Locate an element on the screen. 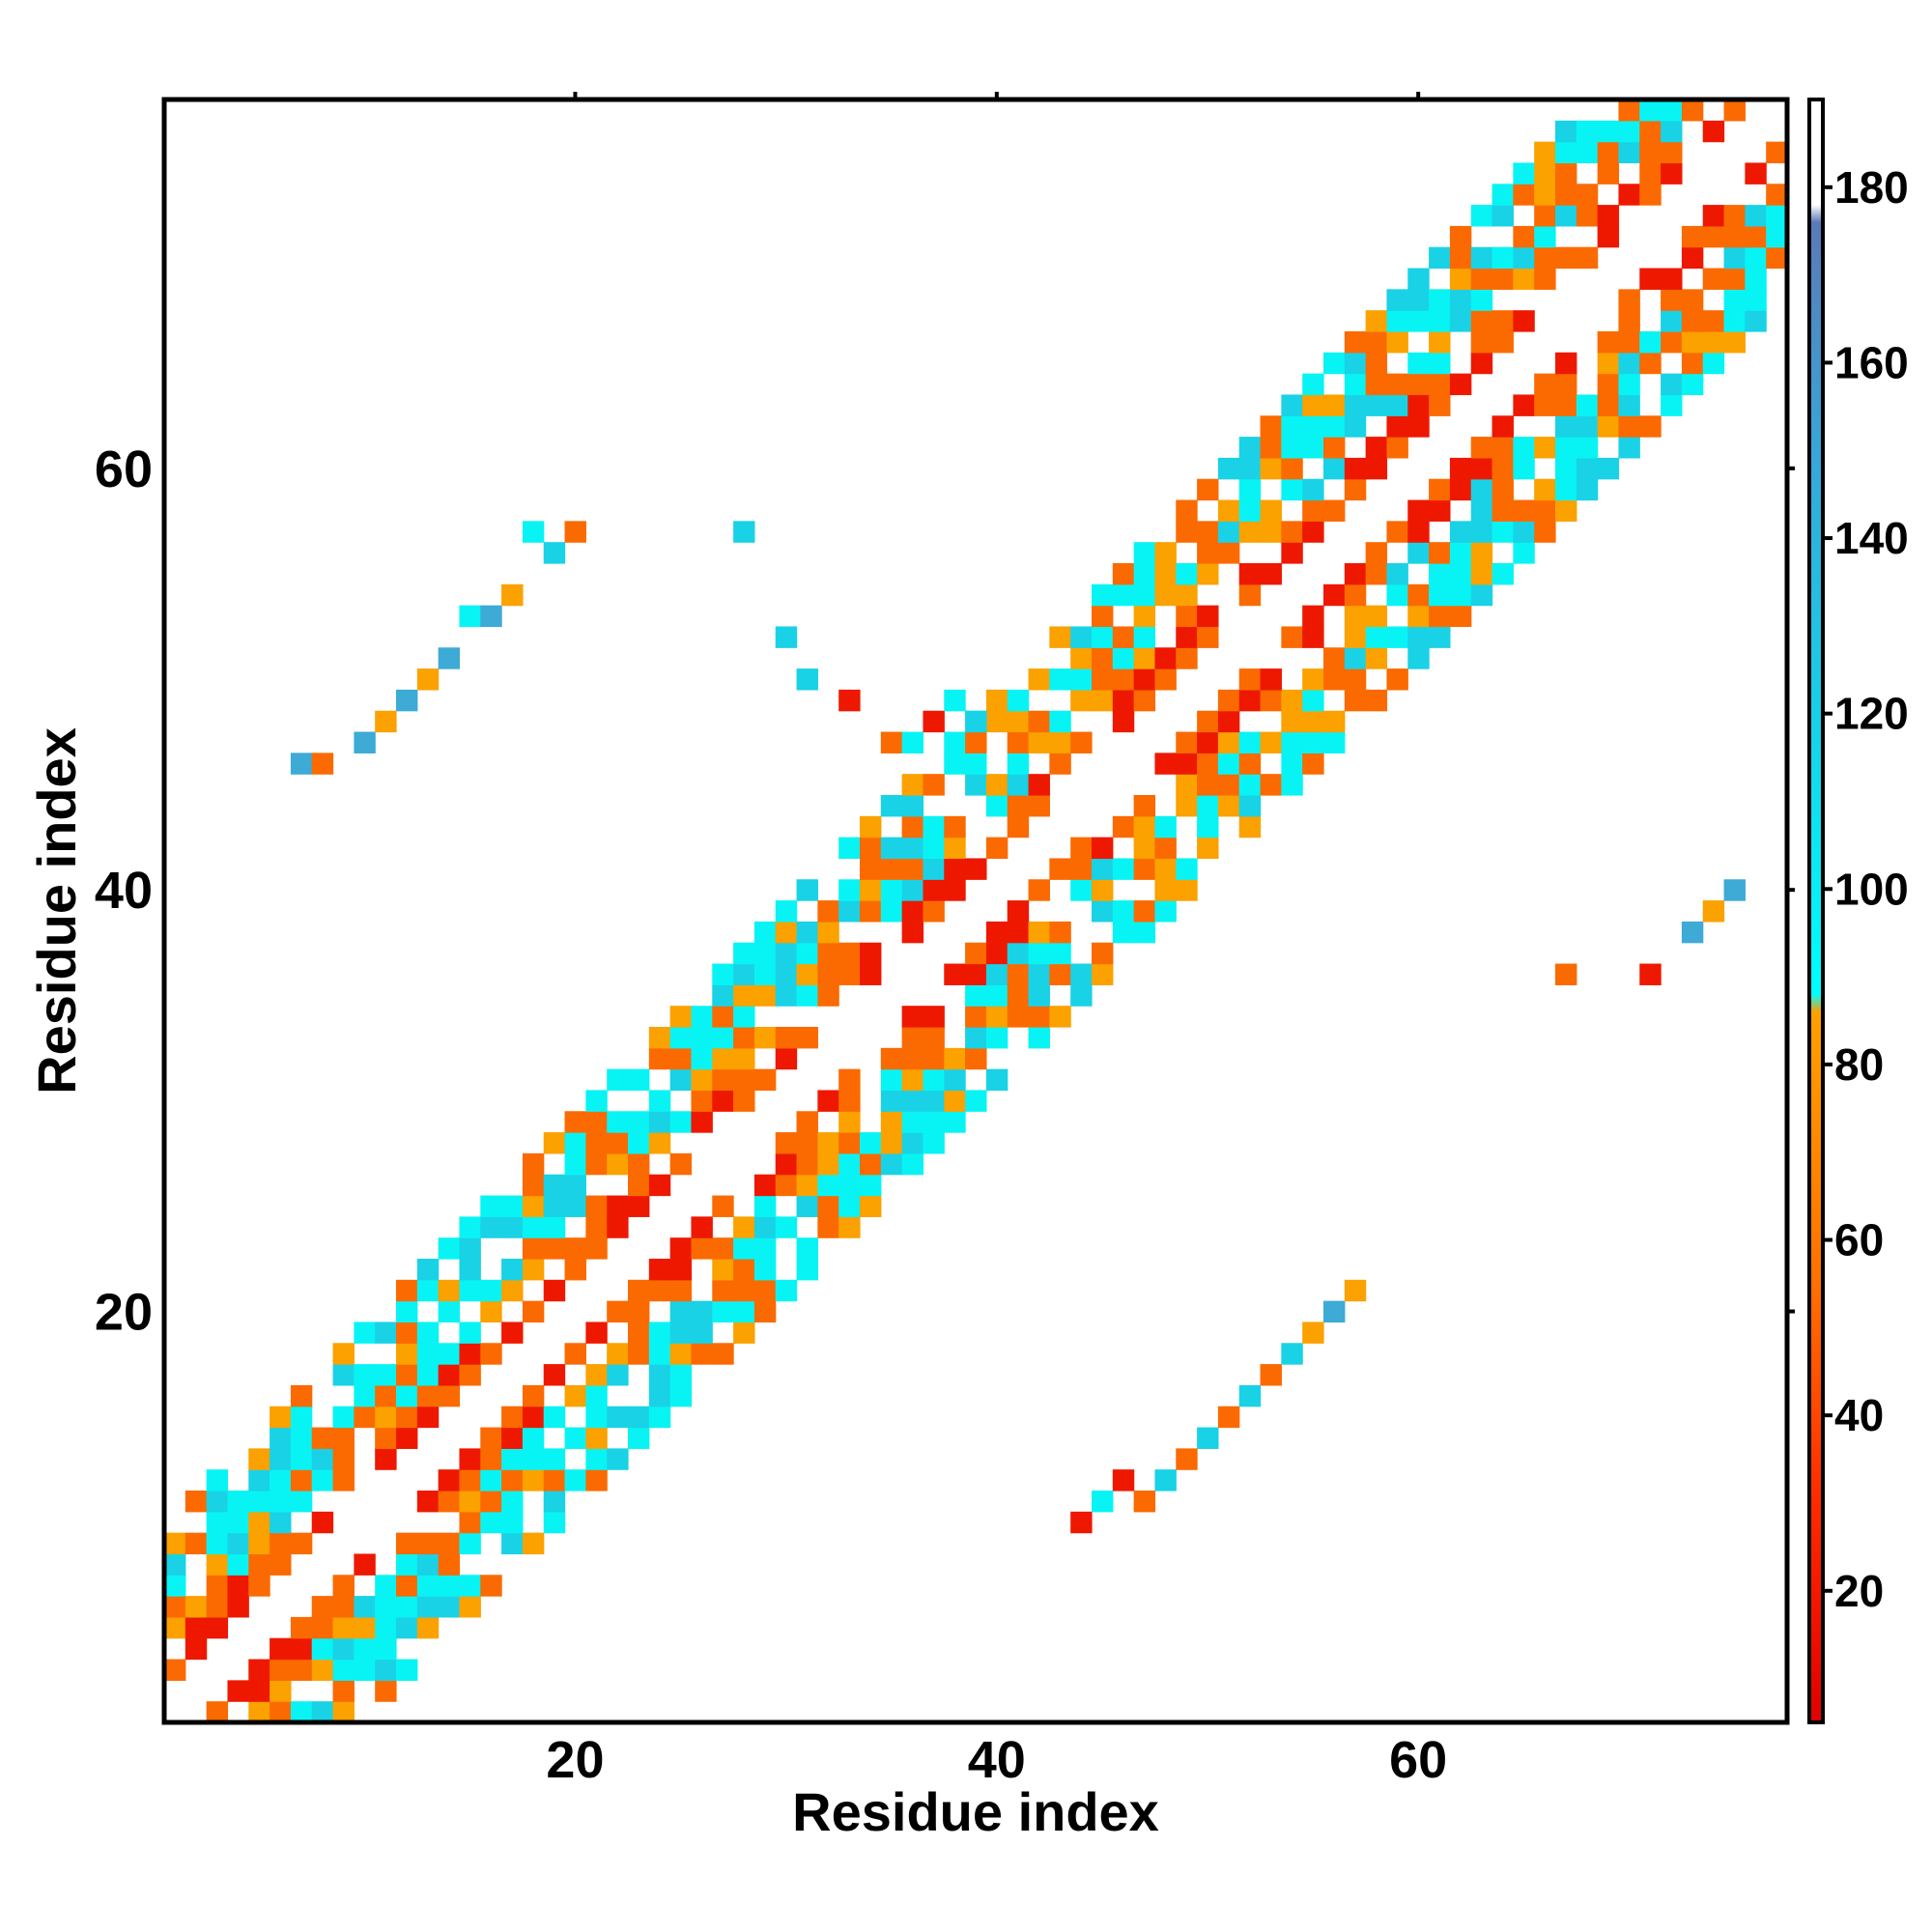 This screenshot has width=1932, height=1932. colorbar-ticks: 20 40 60 80 100 120 140 160 180 is located at coordinates (1866, 889).